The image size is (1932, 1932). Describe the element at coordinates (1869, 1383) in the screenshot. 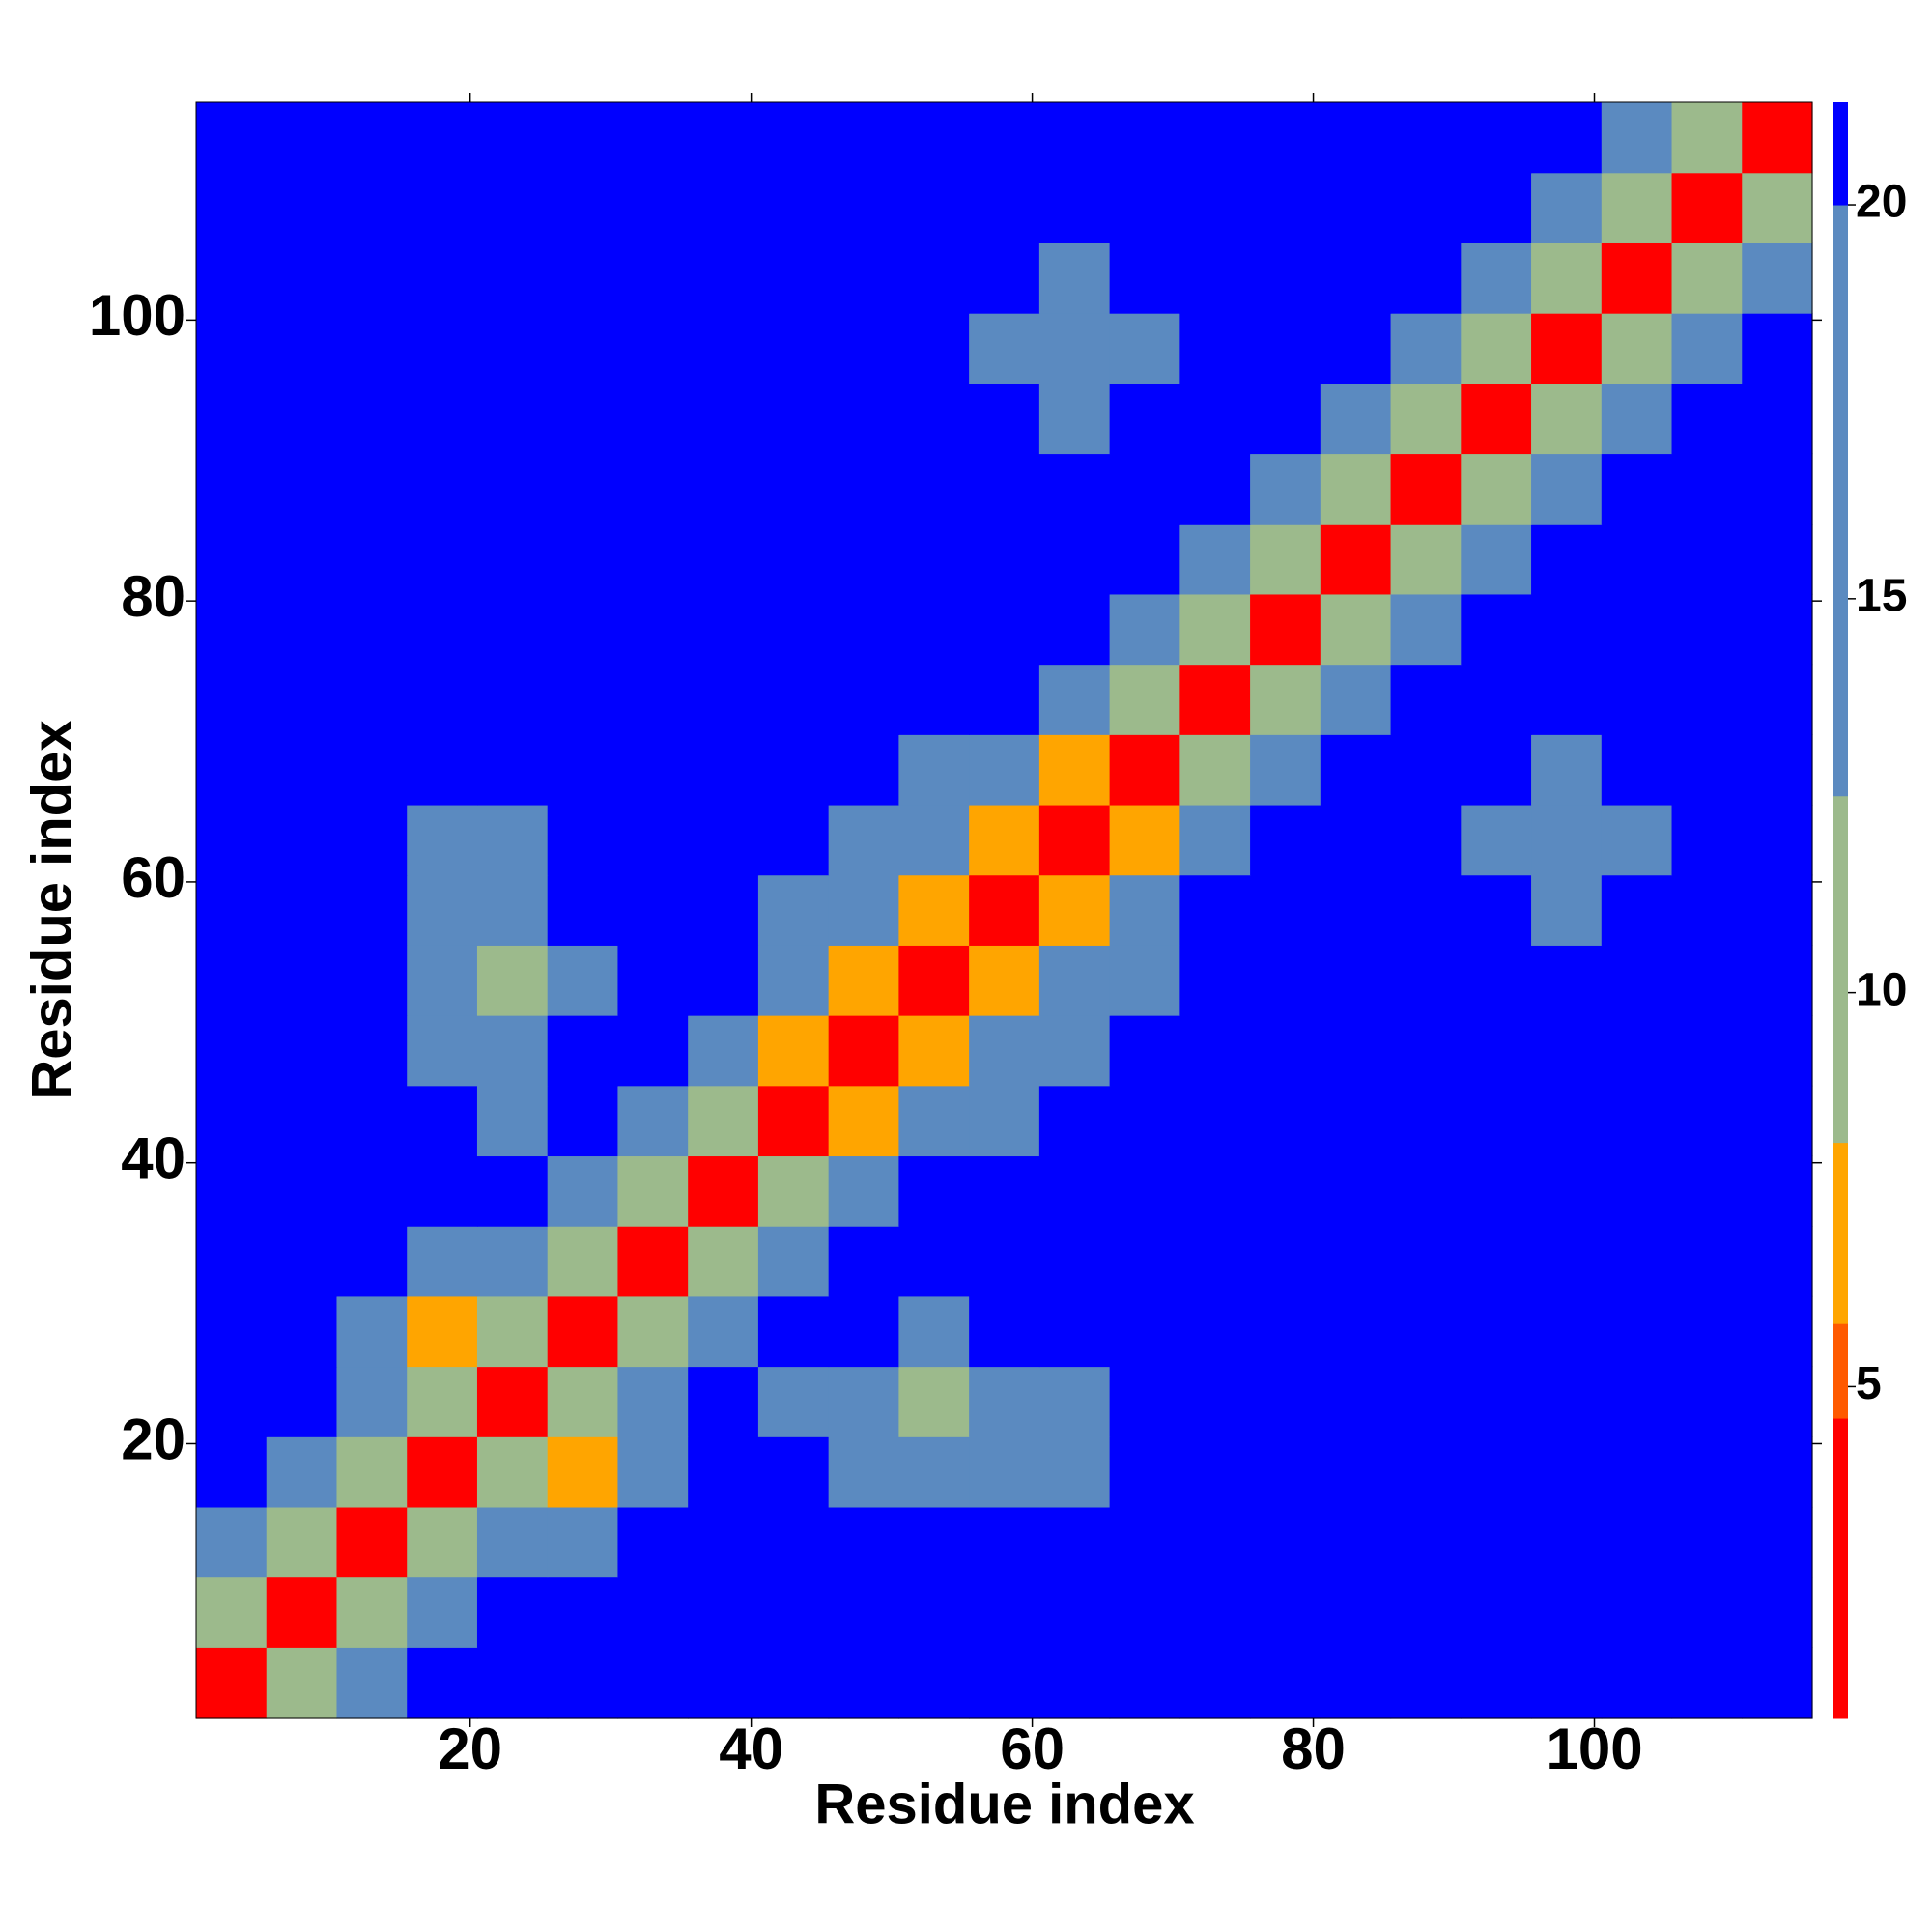

I see `colorbar-tick-label: 5` at that location.